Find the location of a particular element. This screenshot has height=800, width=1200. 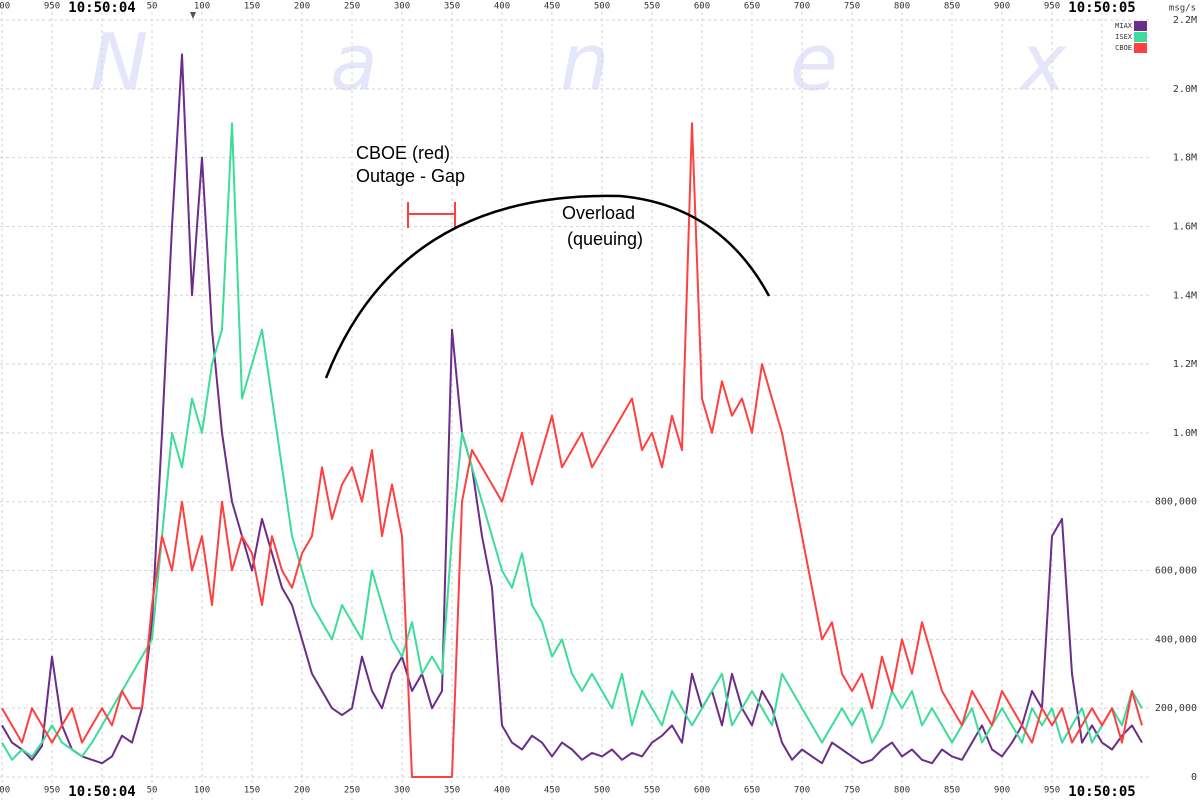

y-tick-label: 200,000 is located at coordinates (1176, 708).